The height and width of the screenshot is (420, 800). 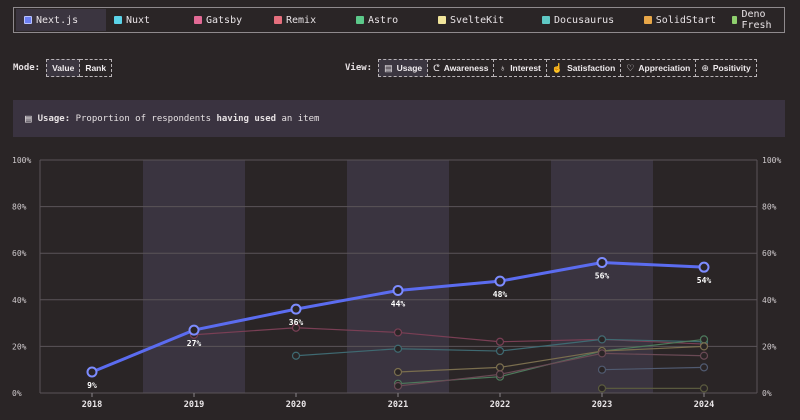 What do you see at coordinates (143, 118) in the screenshot?
I see `banner-text-pre: Proportion of respondents` at bounding box center [143, 118].